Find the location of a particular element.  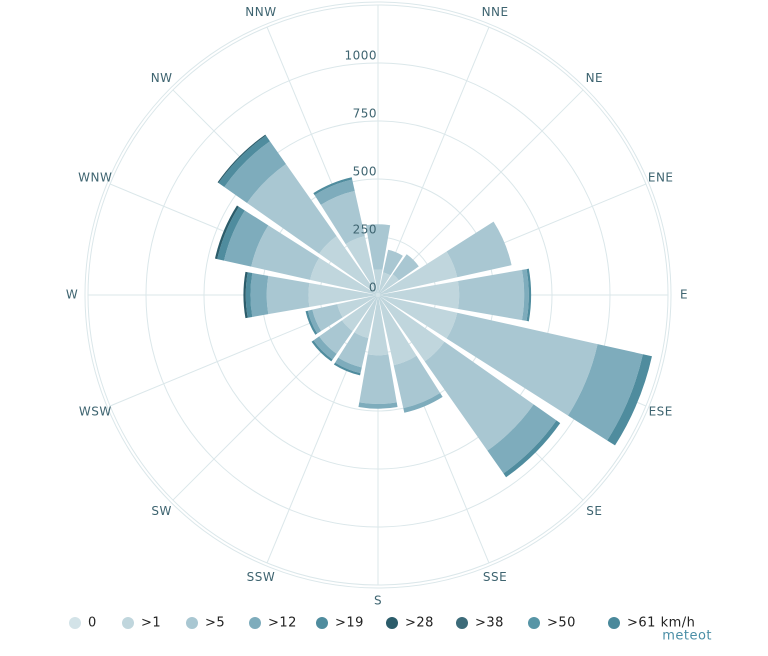

legend-label: >28 is located at coordinates (419, 623).